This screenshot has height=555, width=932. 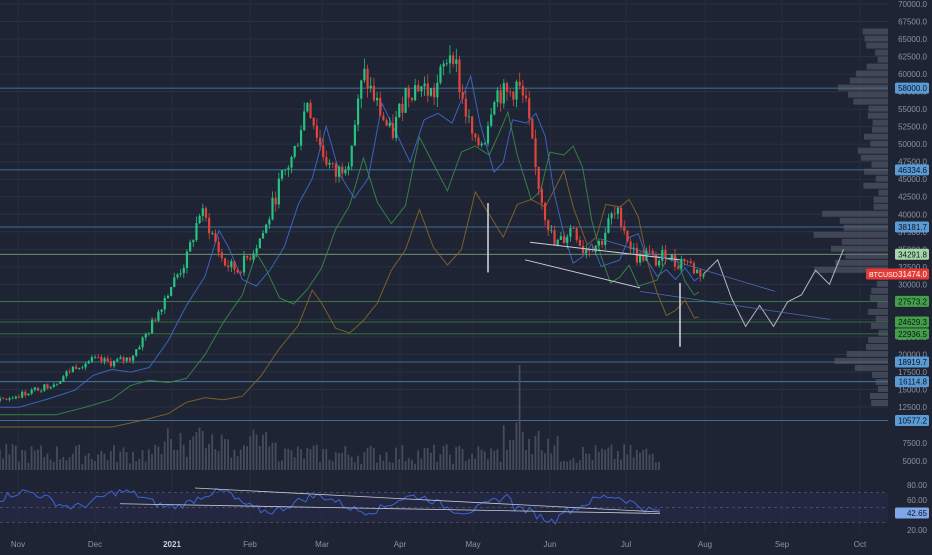 I want to click on price-tick-20: 20000.0, so click(x=912, y=354).